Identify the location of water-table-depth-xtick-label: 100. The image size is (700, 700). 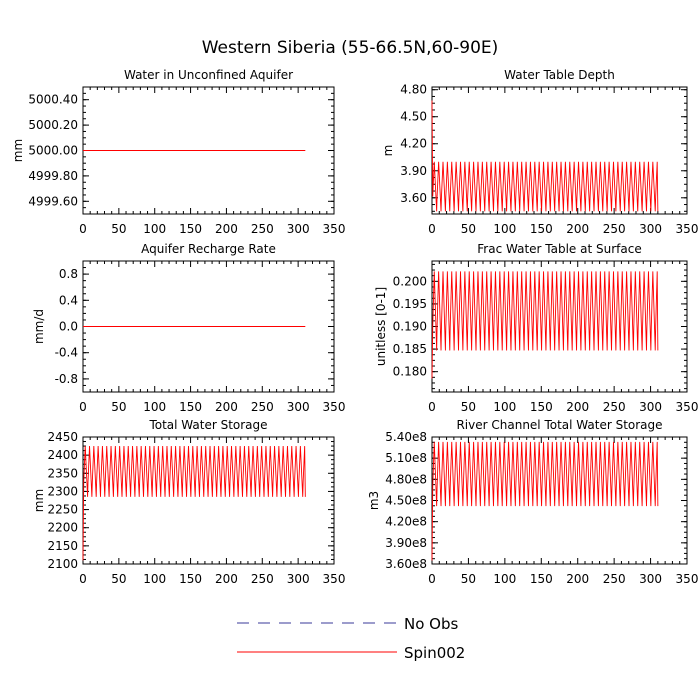
(504, 229).